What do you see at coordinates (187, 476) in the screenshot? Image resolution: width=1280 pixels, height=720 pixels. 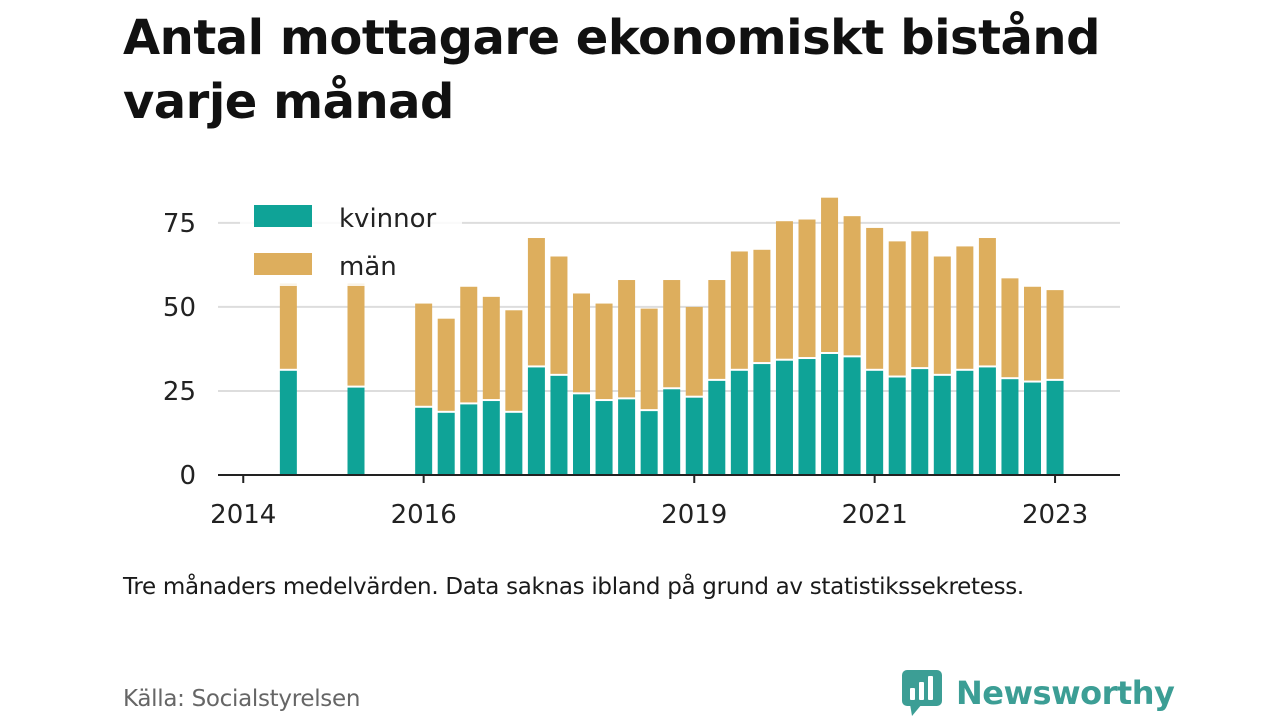 I see `y-tick-label: 0` at bounding box center [187, 476].